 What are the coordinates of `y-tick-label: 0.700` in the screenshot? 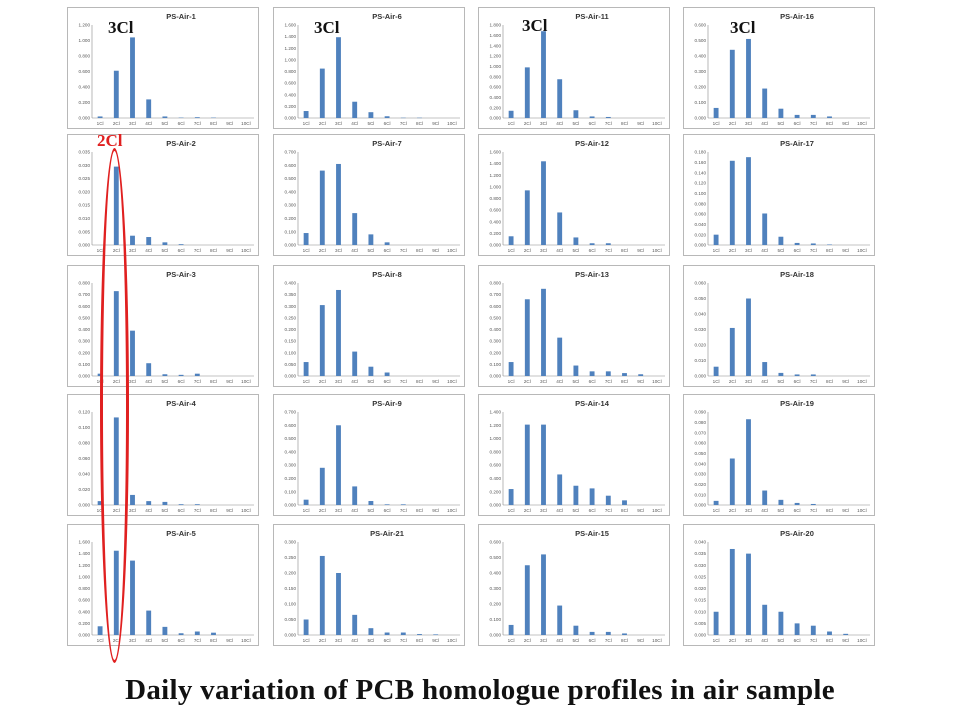 It's located at (291, 412).